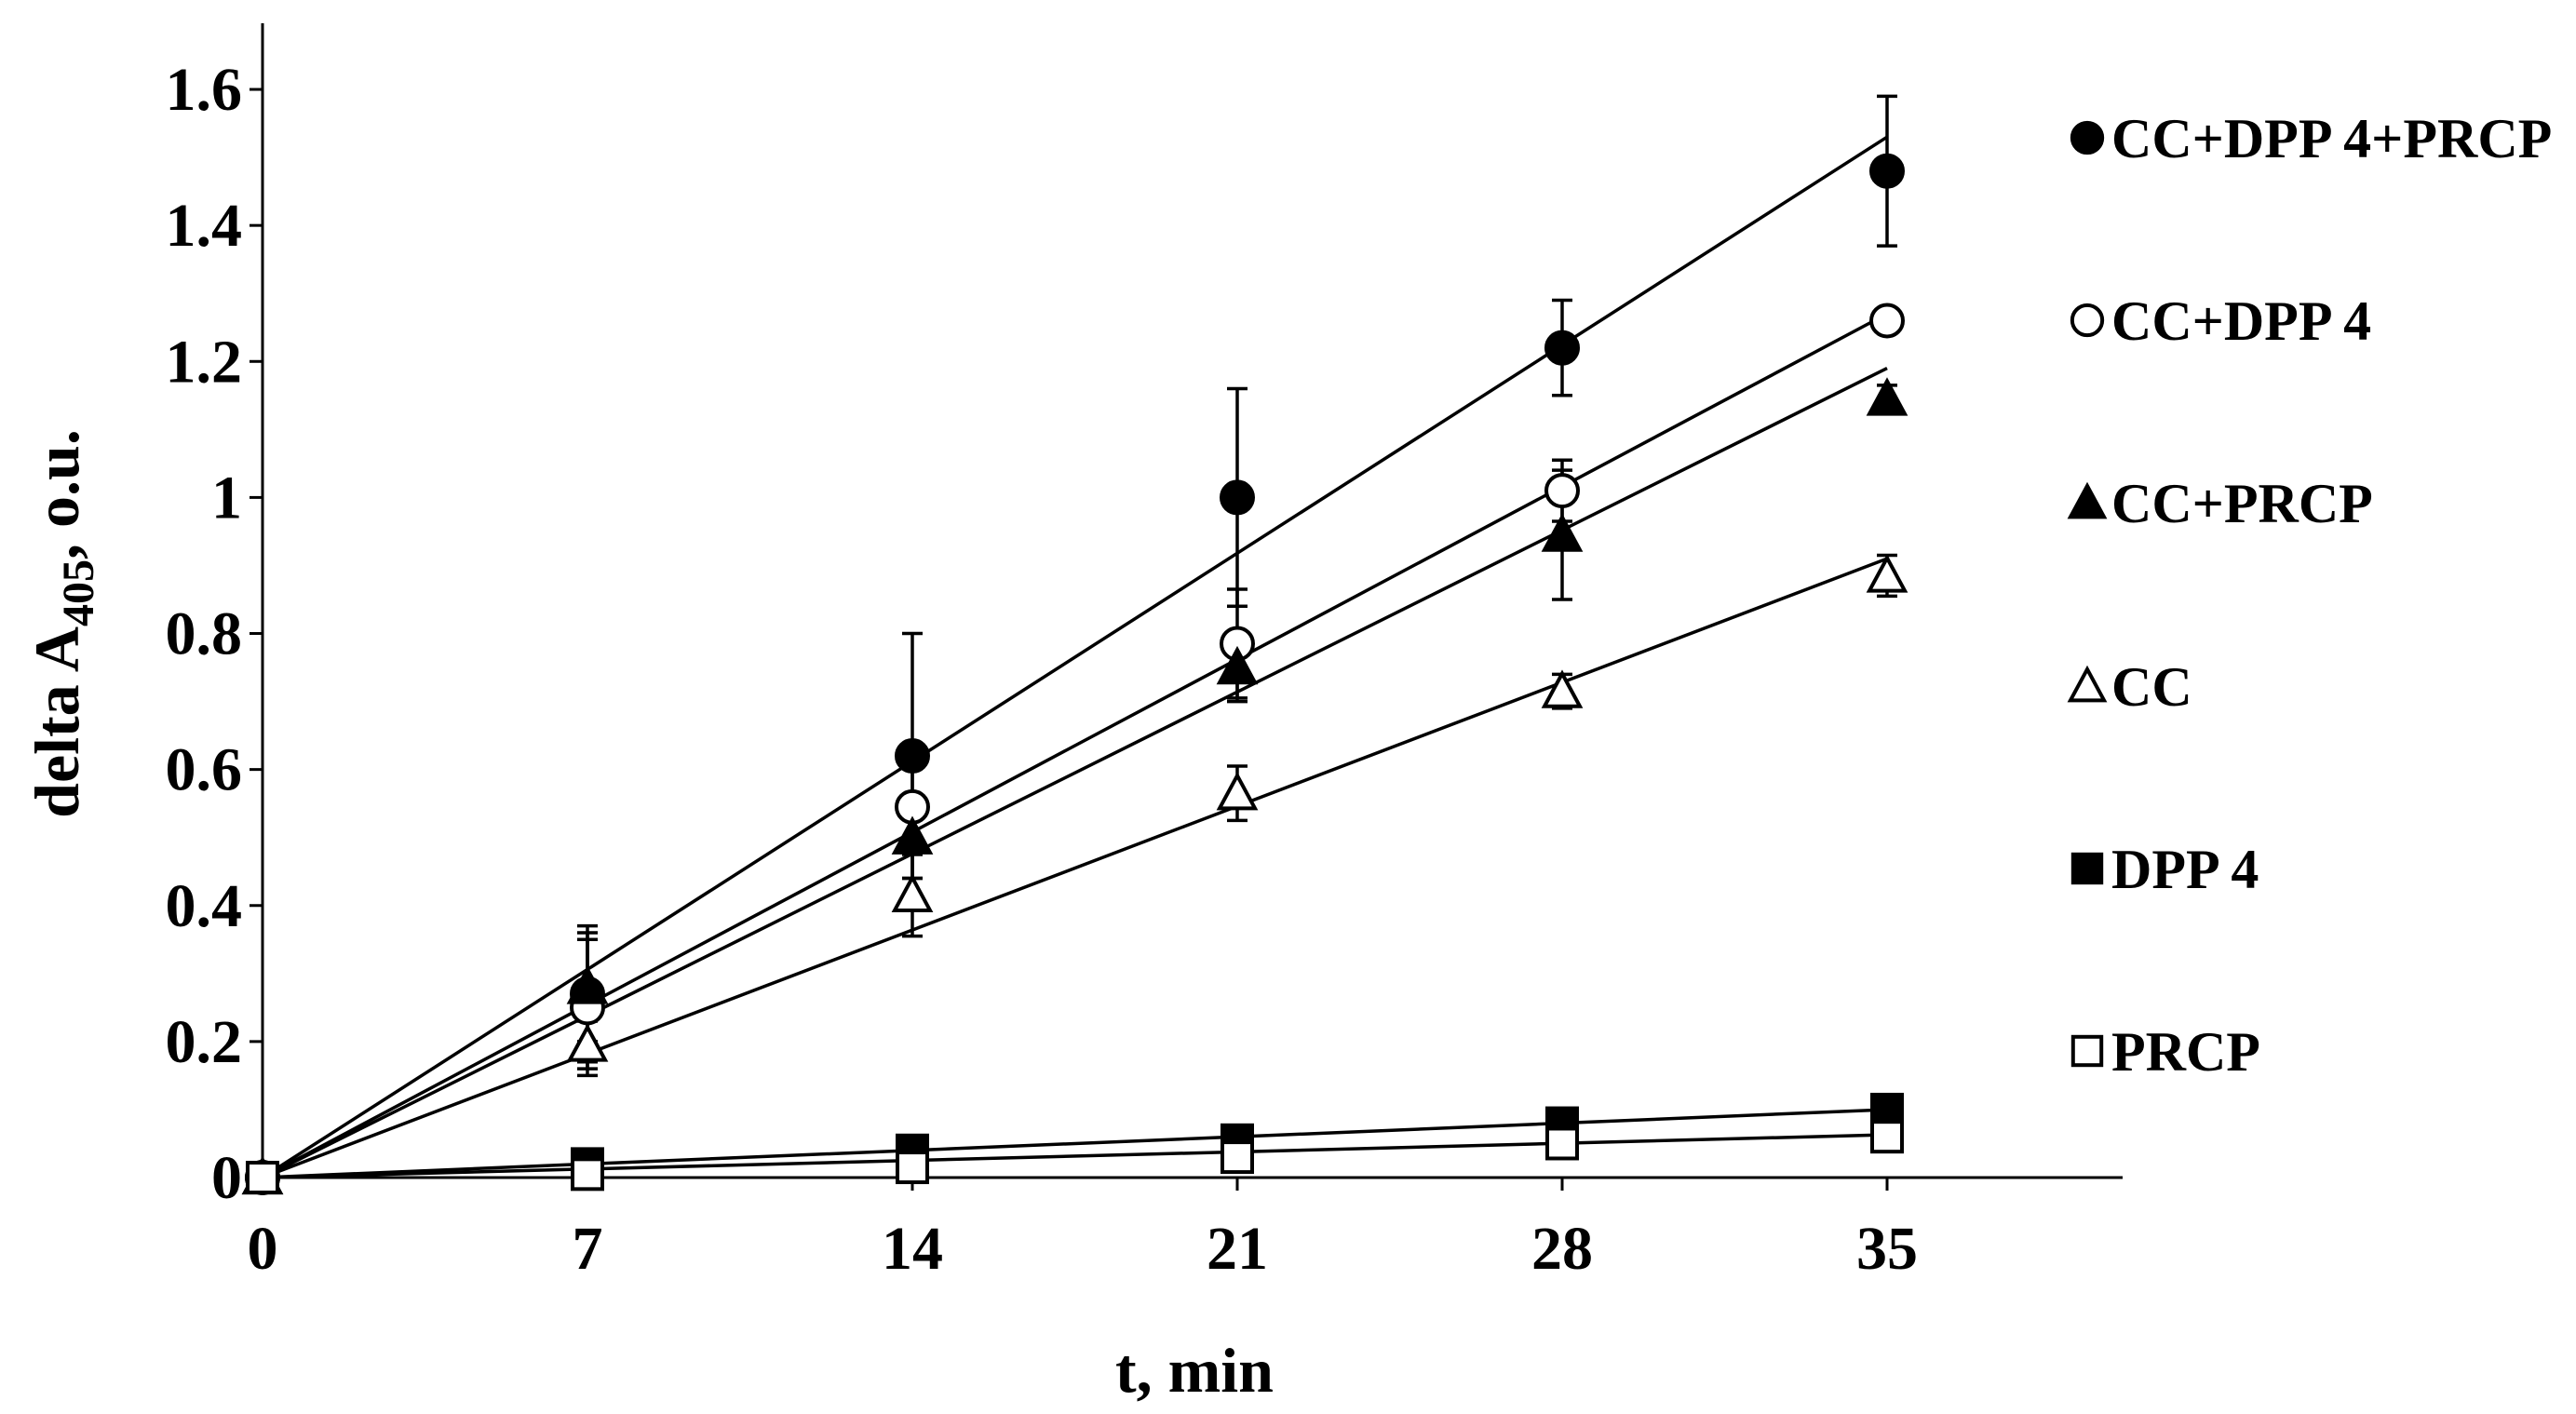  What do you see at coordinates (226, 1178) in the screenshot?
I see `y-tick-label: 0` at bounding box center [226, 1178].